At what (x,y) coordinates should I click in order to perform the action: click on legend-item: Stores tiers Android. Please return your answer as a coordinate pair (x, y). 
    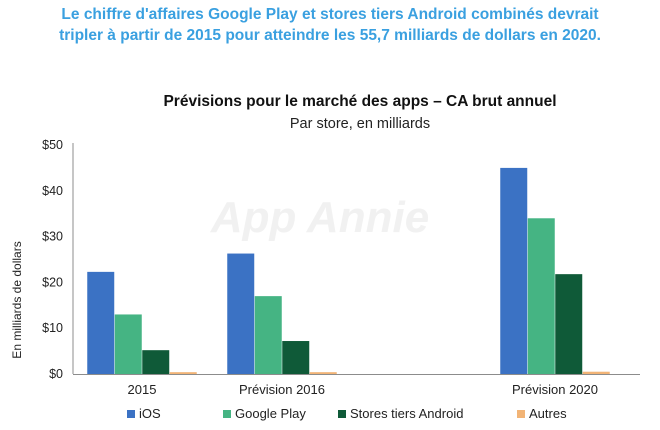
    Looking at the image, I should click on (400, 413).